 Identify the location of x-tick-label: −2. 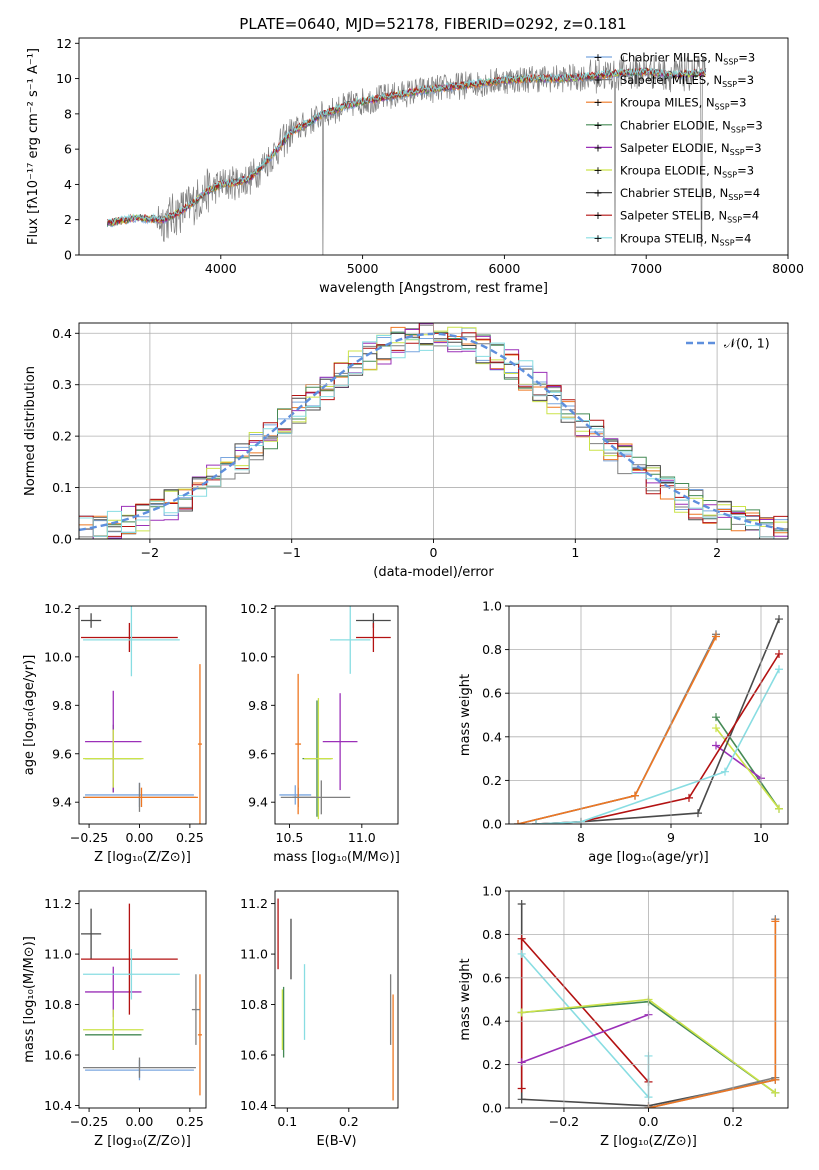
(150, 552).